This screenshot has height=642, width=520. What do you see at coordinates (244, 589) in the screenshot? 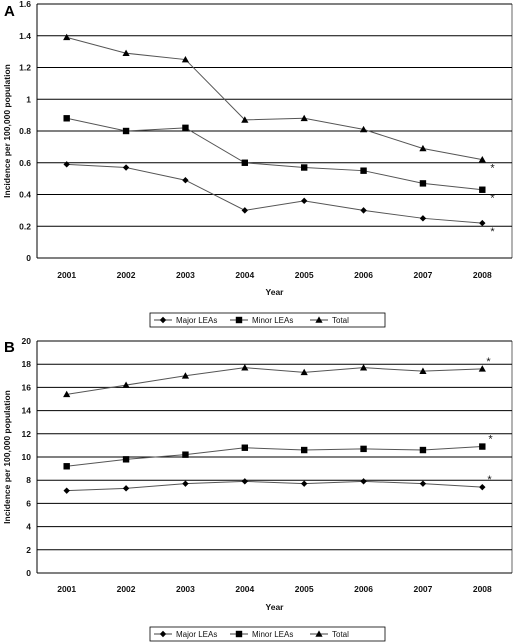
I see `x-tick-label: 2004` at bounding box center [244, 589].